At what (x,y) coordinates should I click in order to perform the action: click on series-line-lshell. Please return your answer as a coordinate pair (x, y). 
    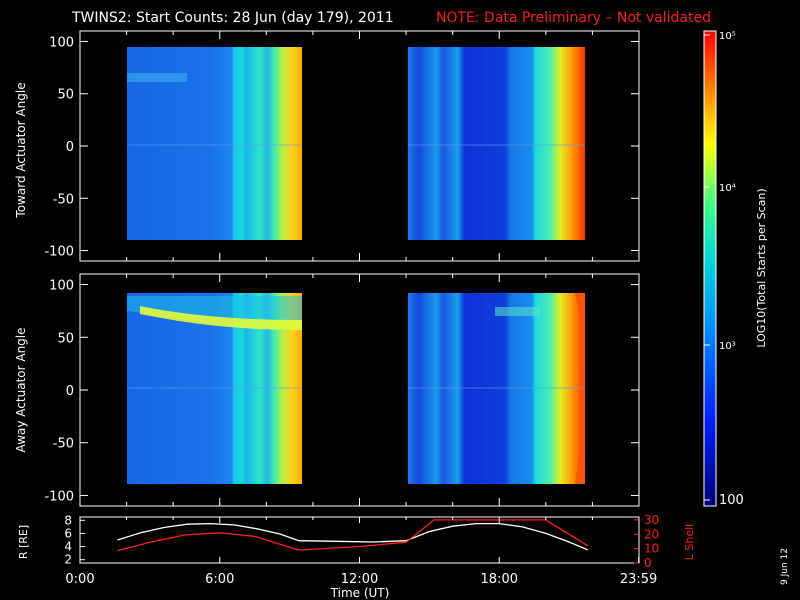
    Looking at the image, I should click on (353, 535).